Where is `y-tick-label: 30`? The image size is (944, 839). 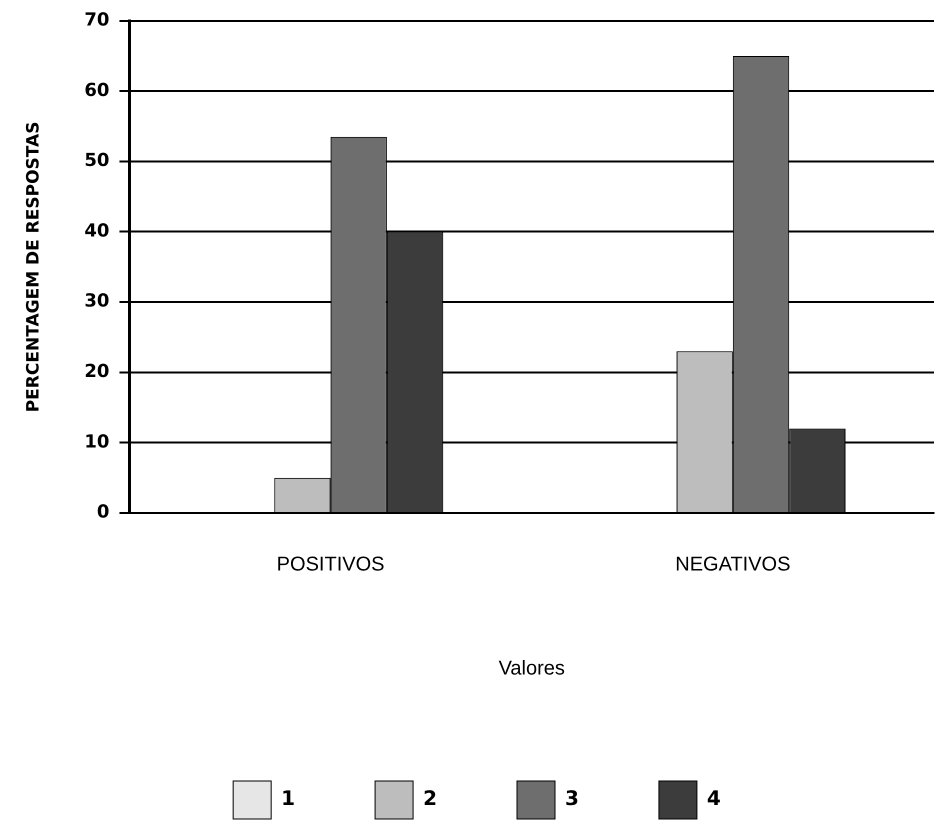
y-tick-label: 30 is located at coordinates (97, 301).